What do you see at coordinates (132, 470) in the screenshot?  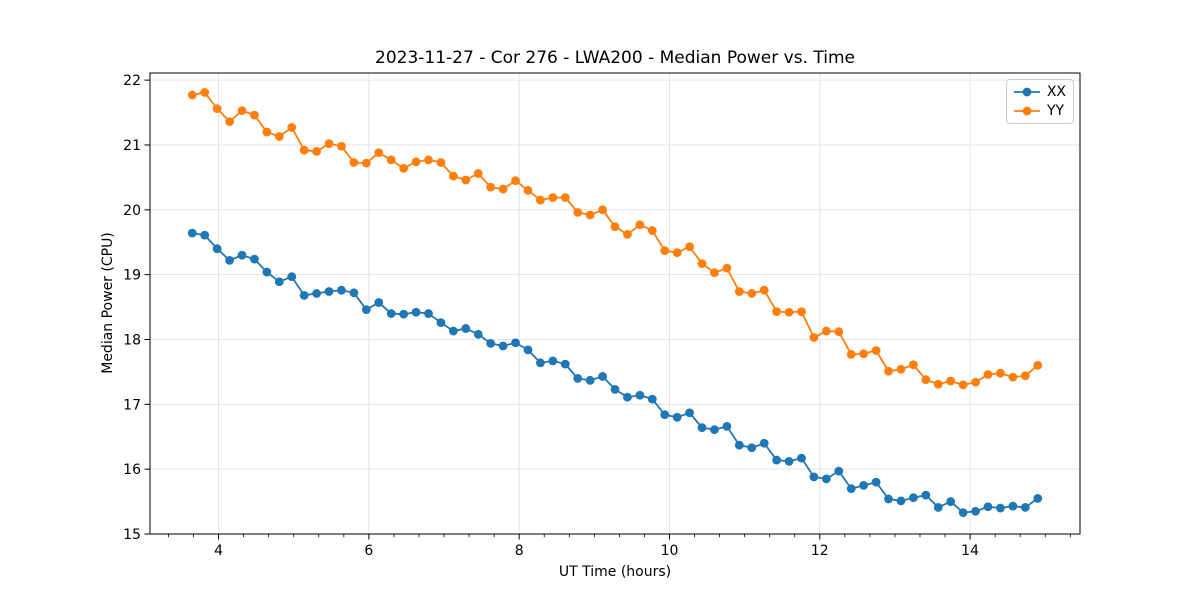 I see `y-tick-label: 16` at bounding box center [132, 470].